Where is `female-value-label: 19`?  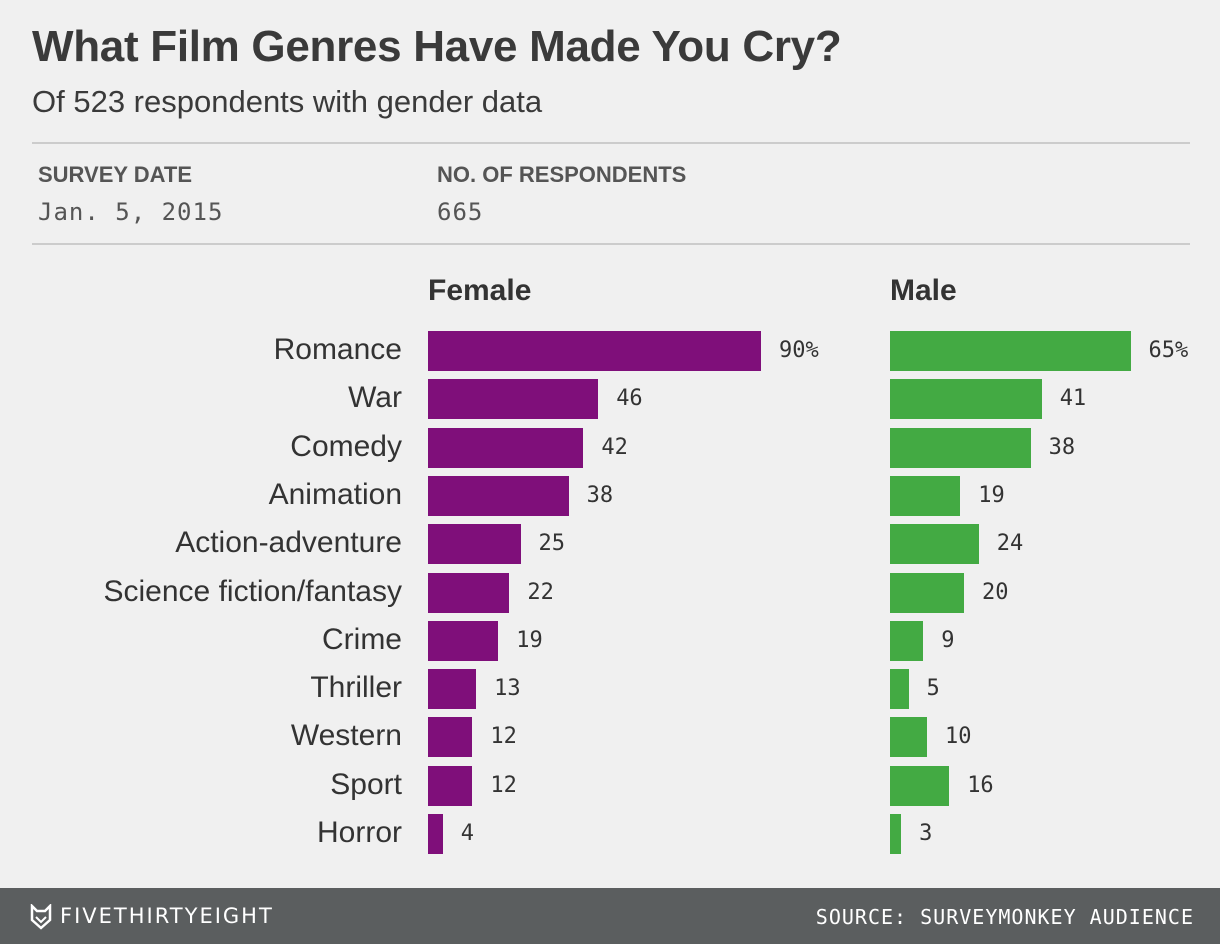 female-value-label: 19 is located at coordinates (529, 640).